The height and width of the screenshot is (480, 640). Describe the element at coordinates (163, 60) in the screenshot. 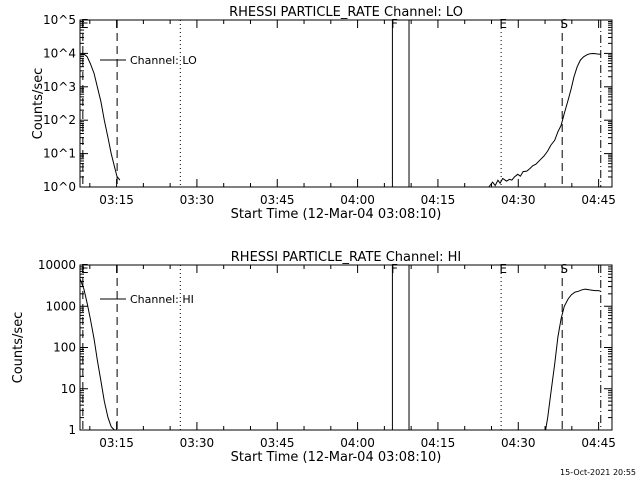

I see `legend-label: Channel: LO` at that location.